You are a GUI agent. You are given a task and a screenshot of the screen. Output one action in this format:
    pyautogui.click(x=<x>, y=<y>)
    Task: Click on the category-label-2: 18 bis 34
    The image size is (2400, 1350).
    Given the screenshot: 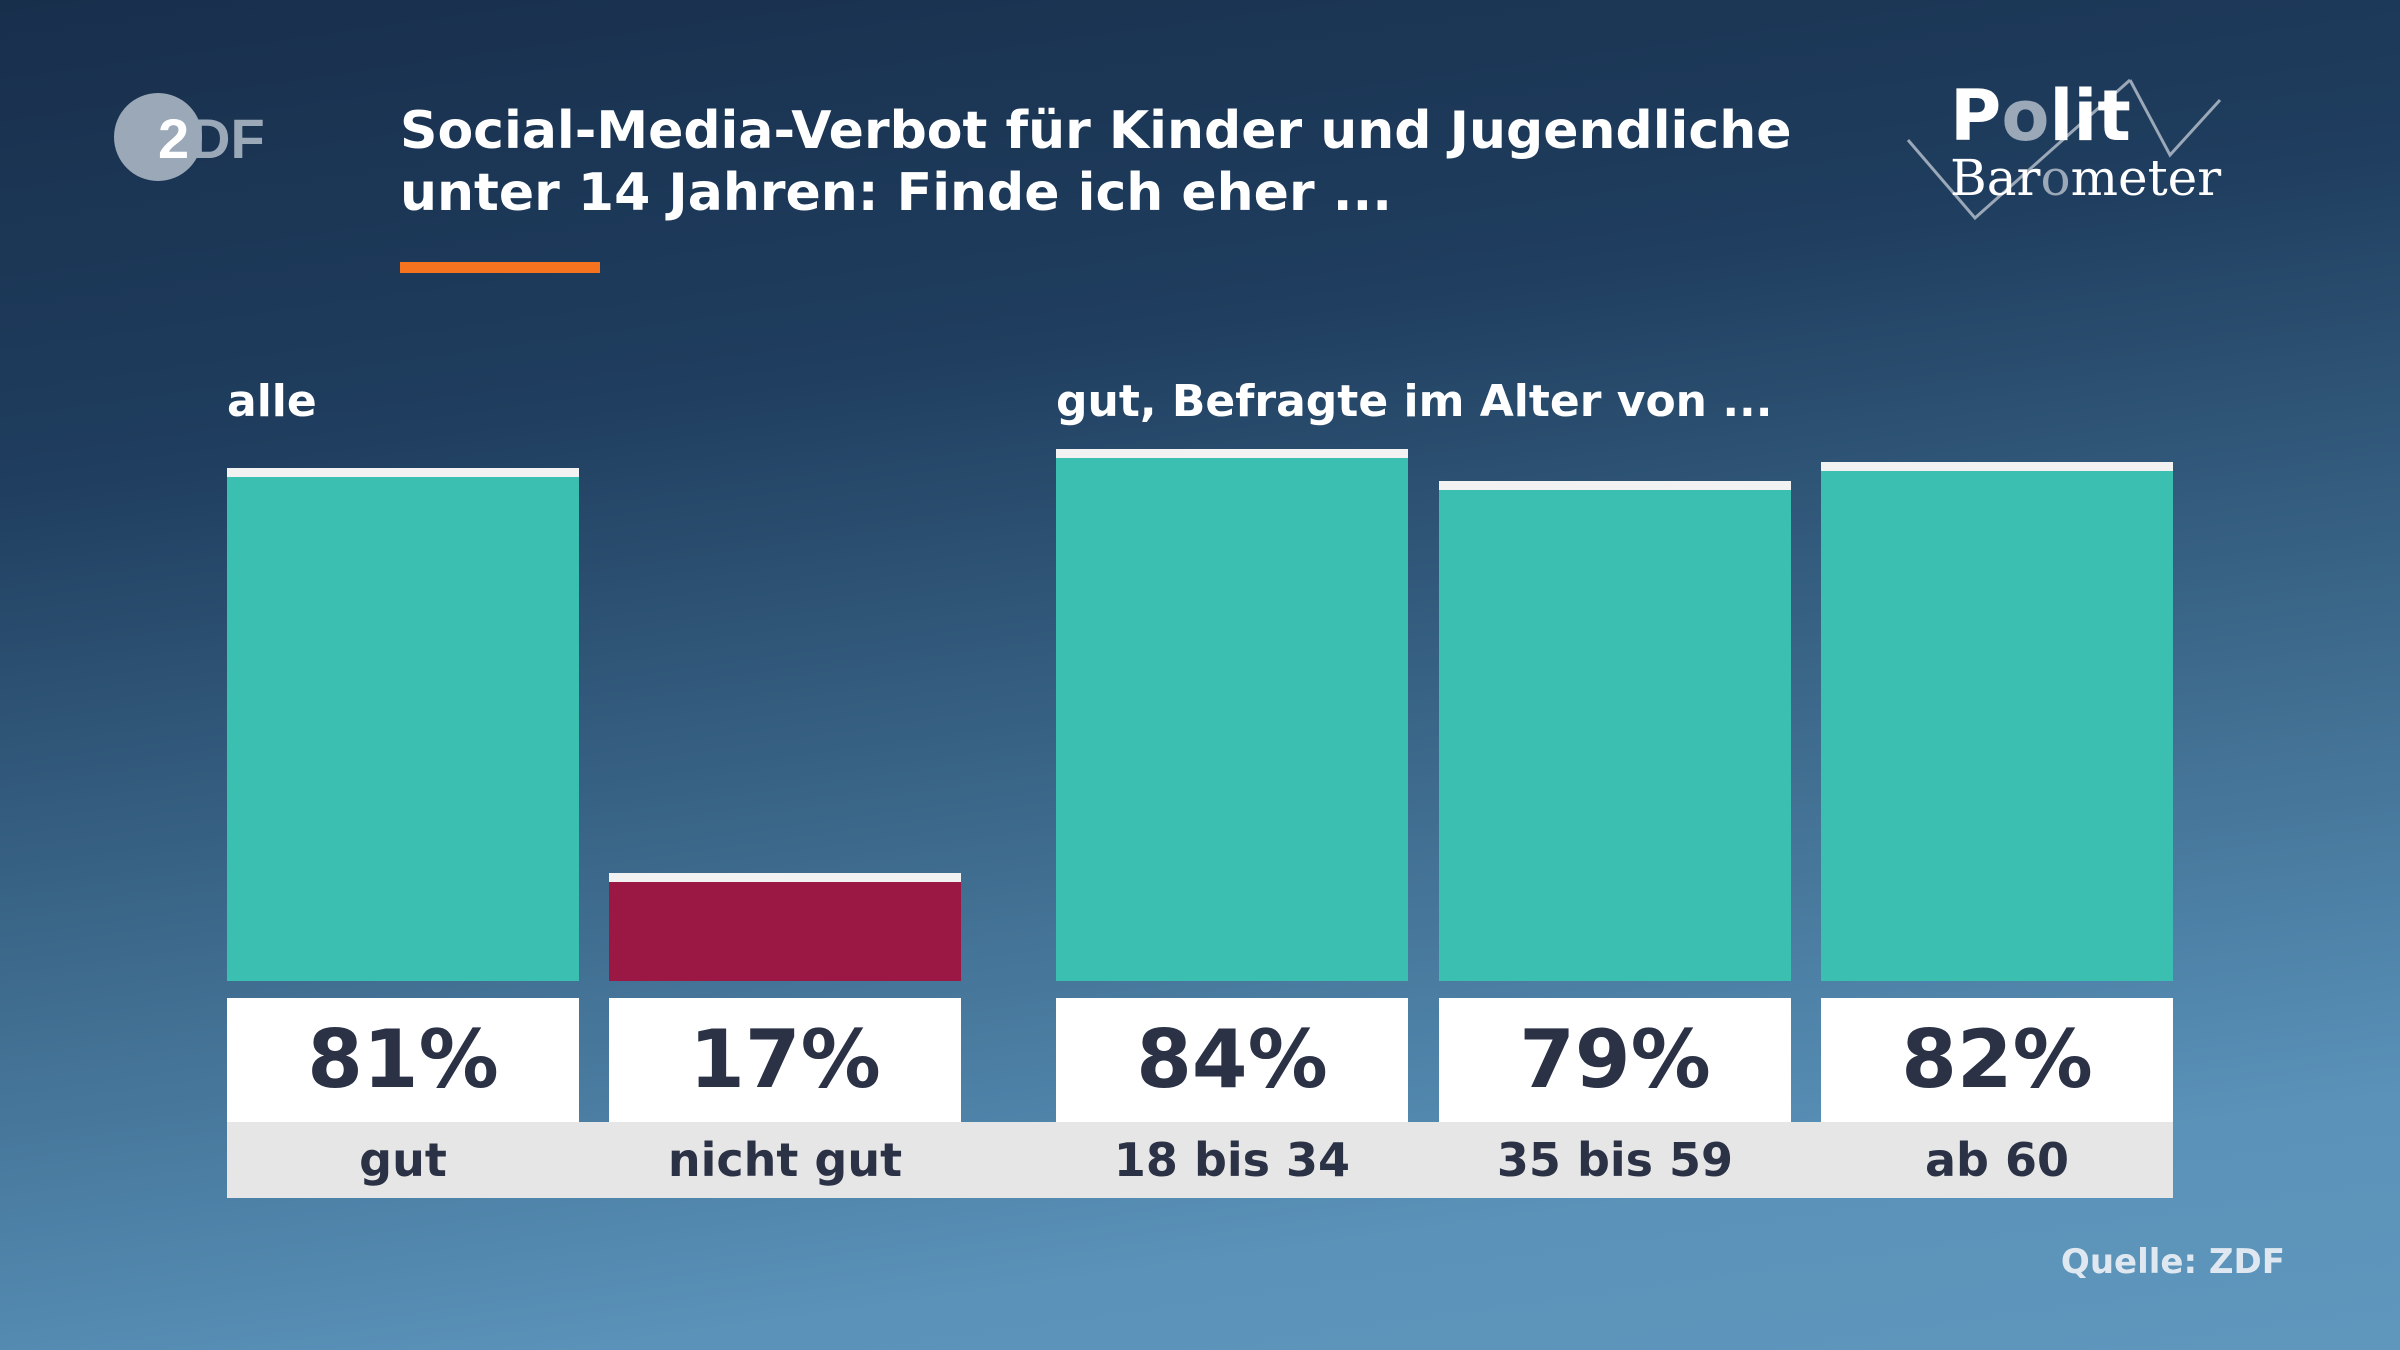 What is the action you would take?
    pyautogui.click(x=1232, y=1160)
    